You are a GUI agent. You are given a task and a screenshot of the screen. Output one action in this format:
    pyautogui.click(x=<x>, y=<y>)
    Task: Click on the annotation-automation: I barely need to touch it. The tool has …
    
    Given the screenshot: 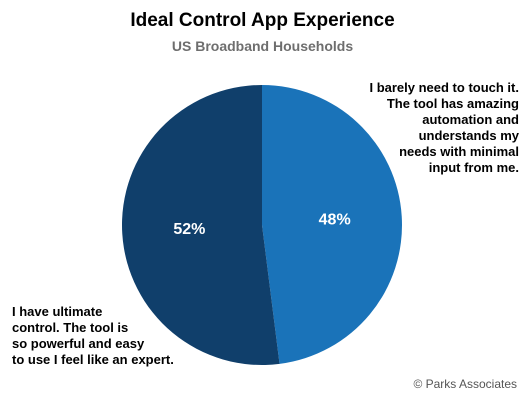 What is the action you would take?
    pyautogui.click(x=444, y=127)
    